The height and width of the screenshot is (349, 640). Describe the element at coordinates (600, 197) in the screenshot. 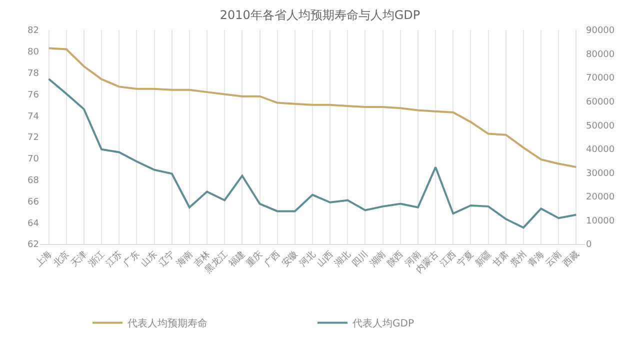

I see `y2-tick-label: 20000` at that location.